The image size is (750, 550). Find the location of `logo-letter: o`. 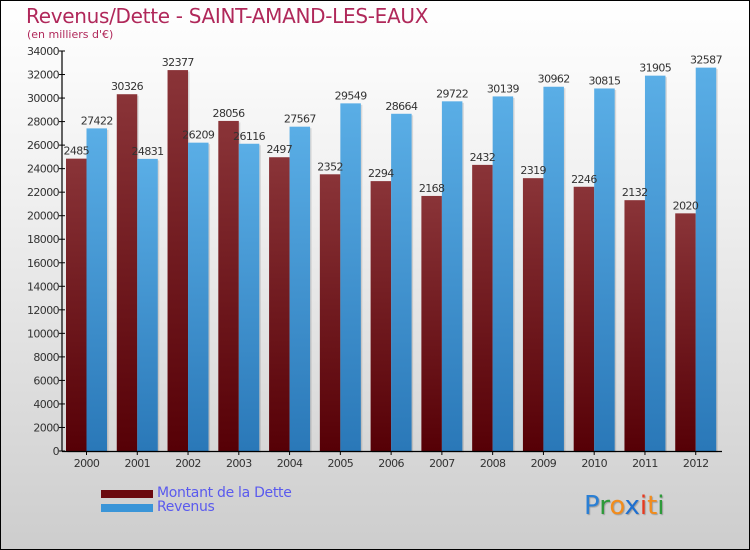

logo-letter: o is located at coordinates (617, 506).